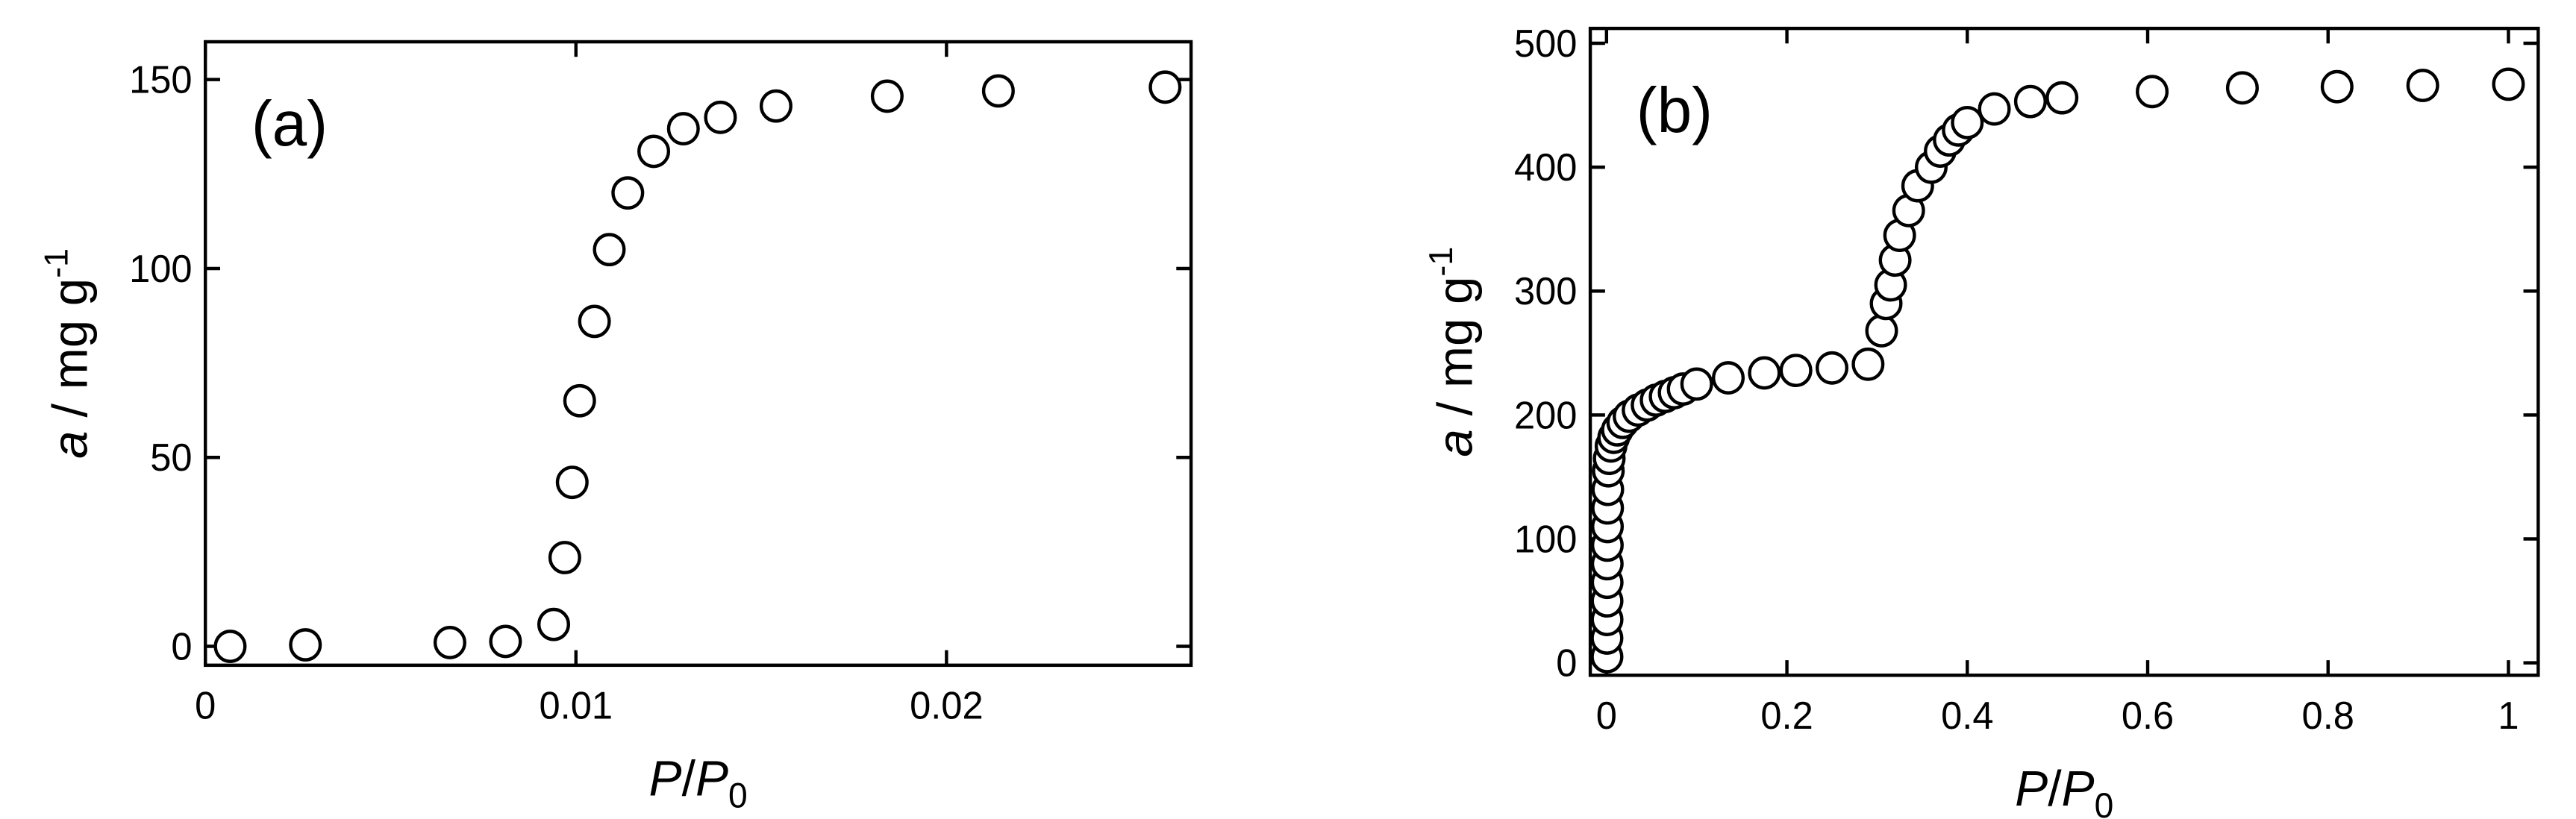  What do you see at coordinates (2328, 716) in the screenshot?
I see `x-tick-label: 0.8` at bounding box center [2328, 716].